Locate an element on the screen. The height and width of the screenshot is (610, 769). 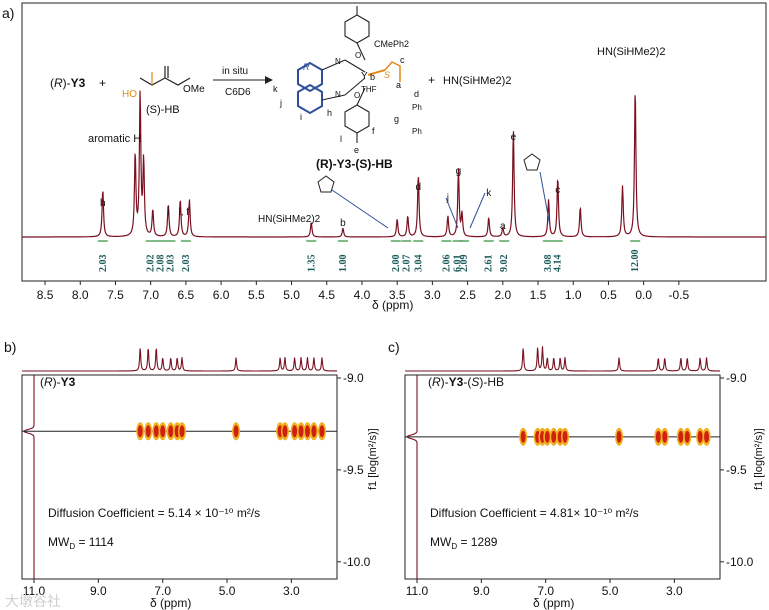
peak-letter: j is located at coordinates (447, 198).